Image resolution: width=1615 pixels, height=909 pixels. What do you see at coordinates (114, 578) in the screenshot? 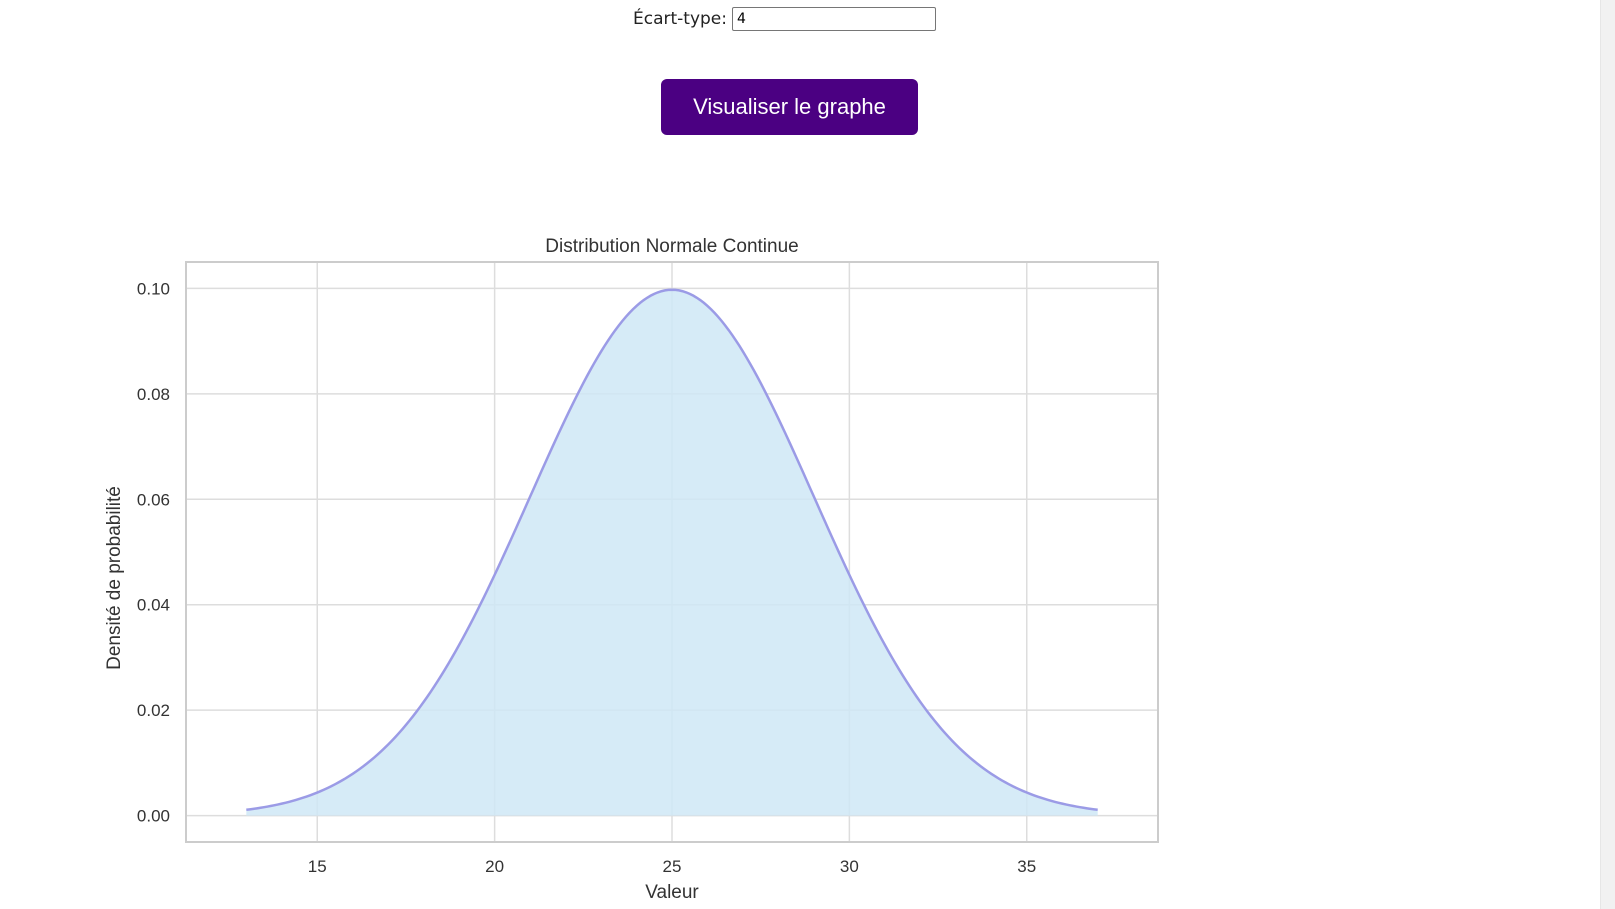
I see `y-axis-title: Densité de probabilité` at bounding box center [114, 578].